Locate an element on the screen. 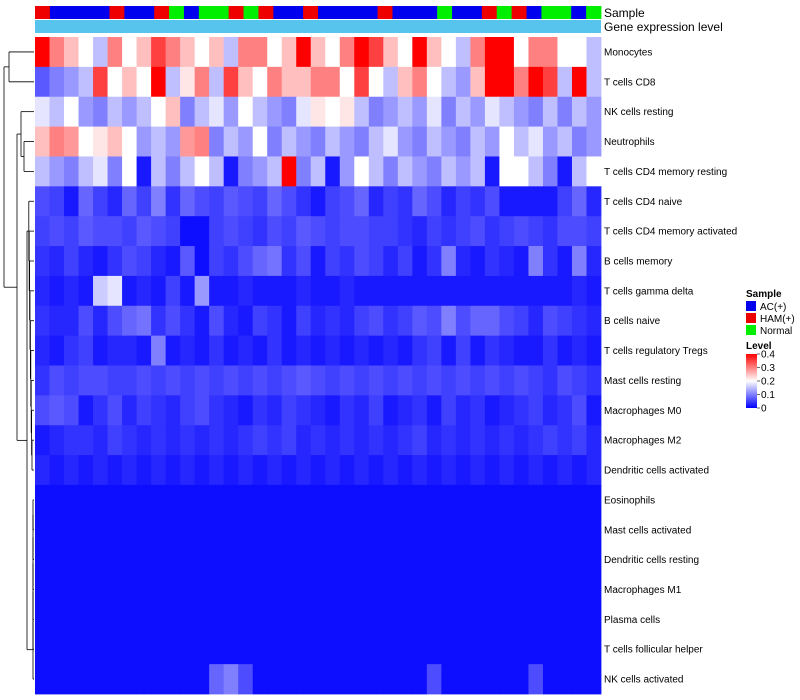 The image size is (800, 700). expression-track-label: Gene expression level is located at coordinates (663, 27).